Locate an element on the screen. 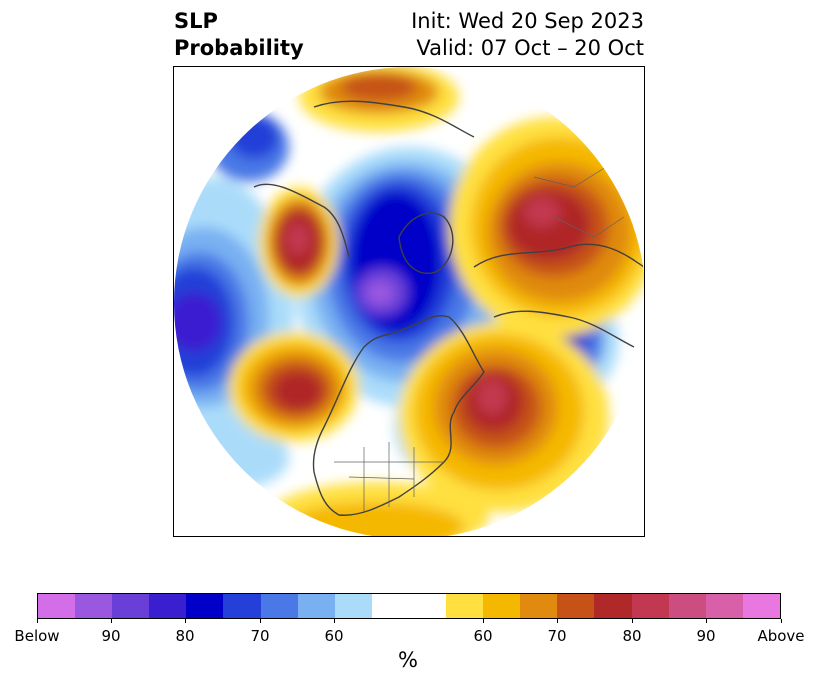 The image size is (819, 686). colorbar-segment-neutral is located at coordinates (409, 606).